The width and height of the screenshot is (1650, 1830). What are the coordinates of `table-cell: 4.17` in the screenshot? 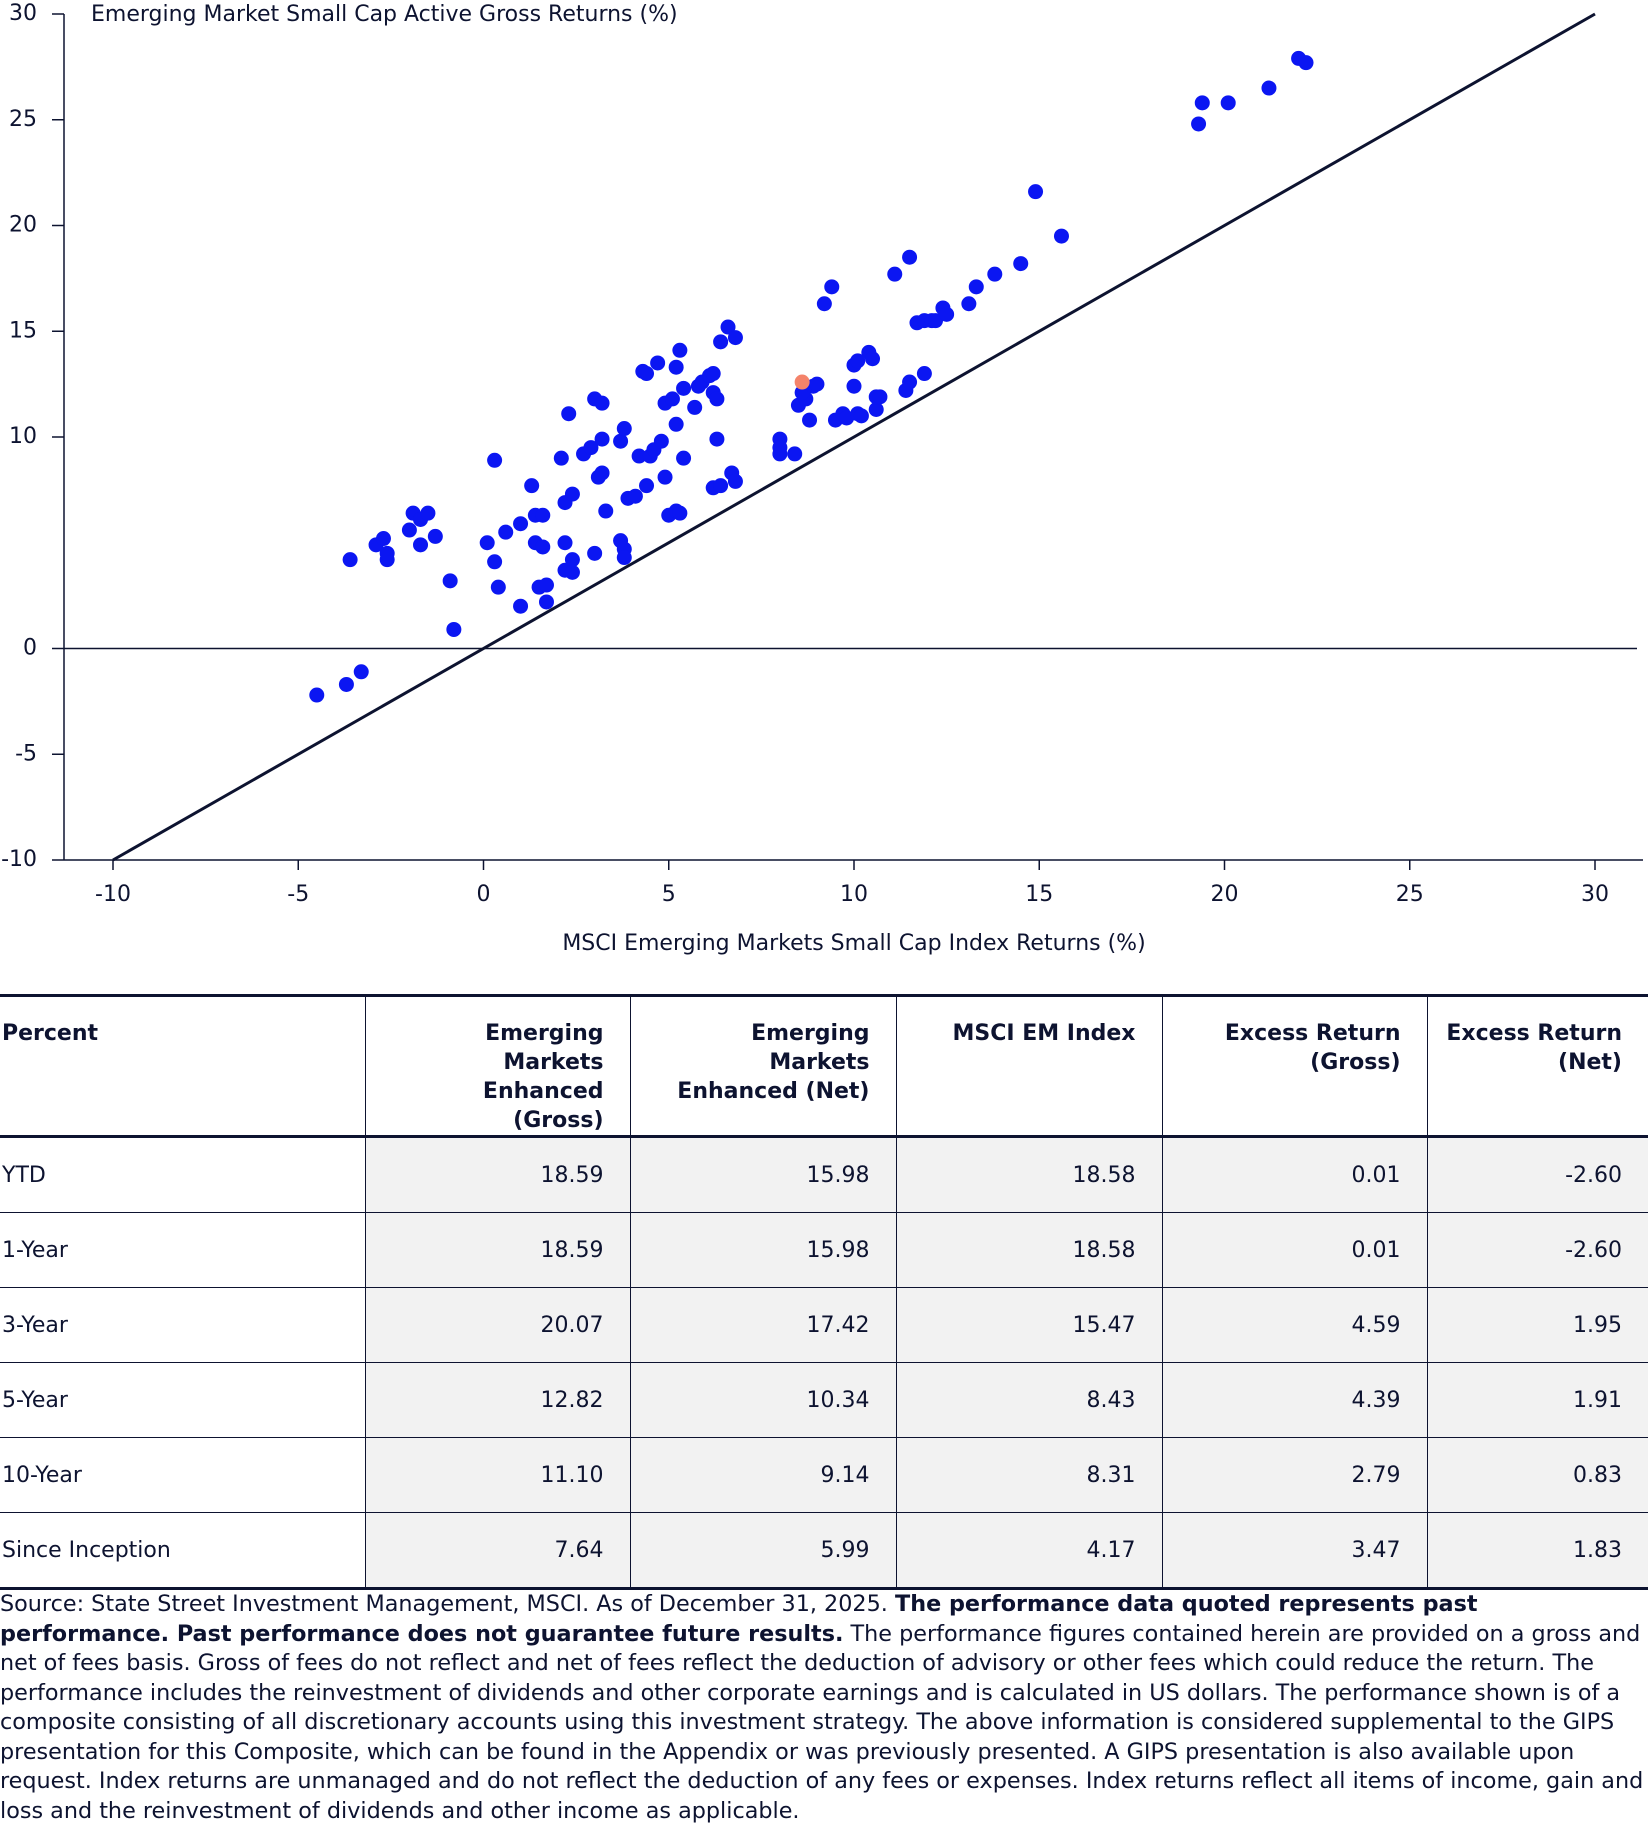 It's located at (1028, 1551).